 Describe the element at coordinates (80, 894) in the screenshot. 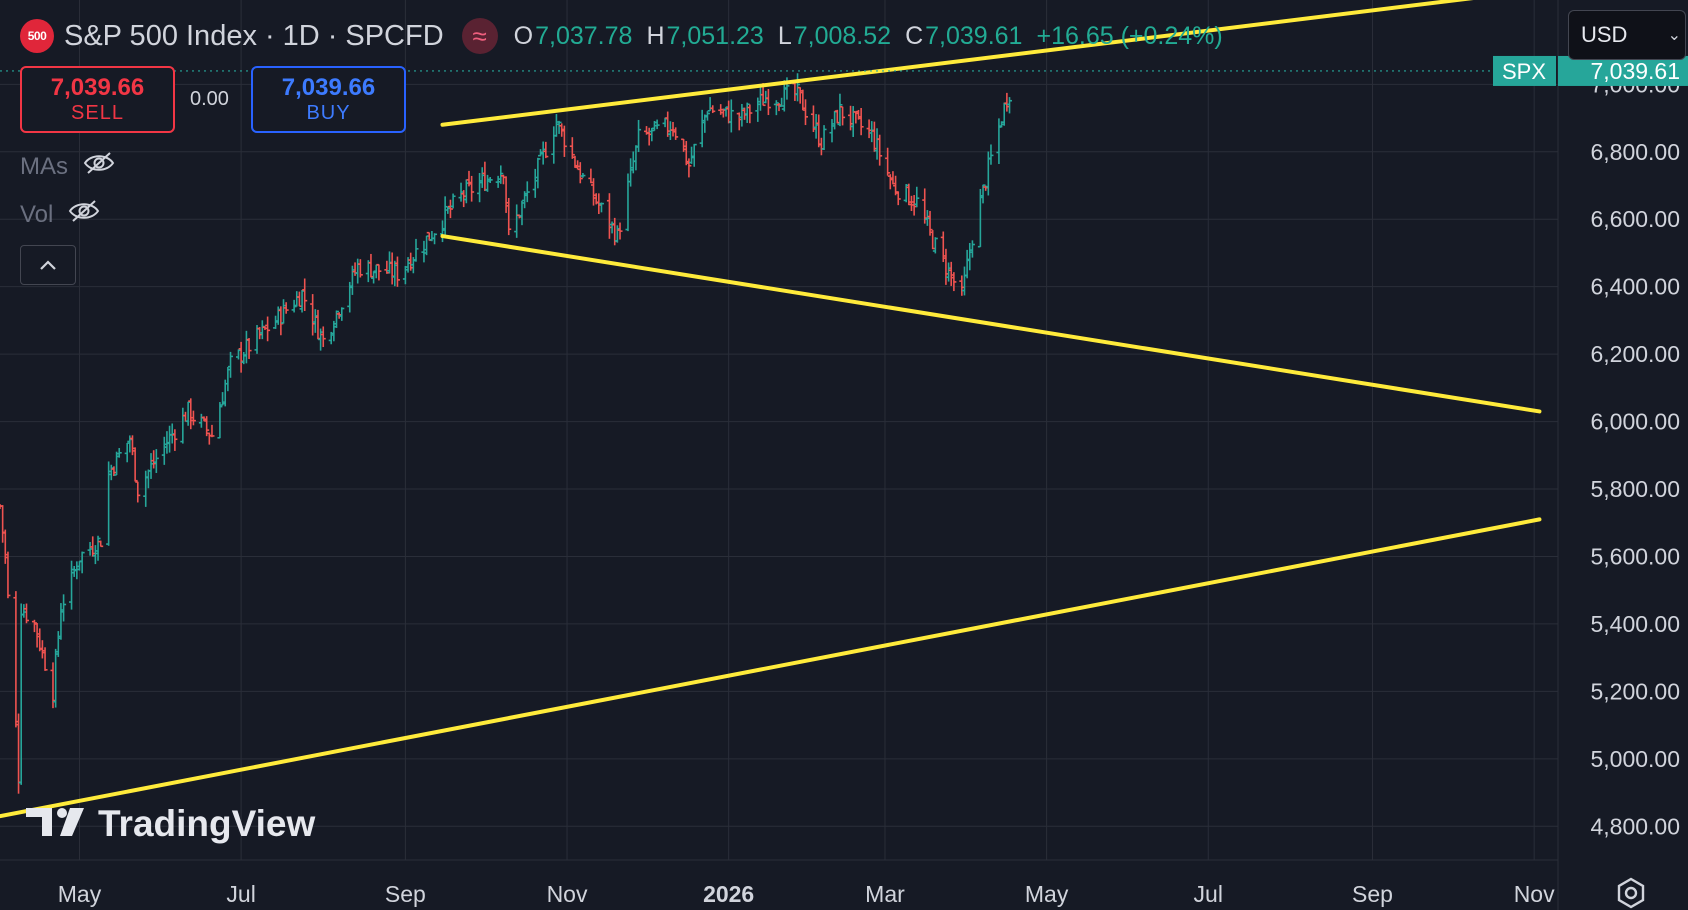

I see `x-tick-label: May` at that location.